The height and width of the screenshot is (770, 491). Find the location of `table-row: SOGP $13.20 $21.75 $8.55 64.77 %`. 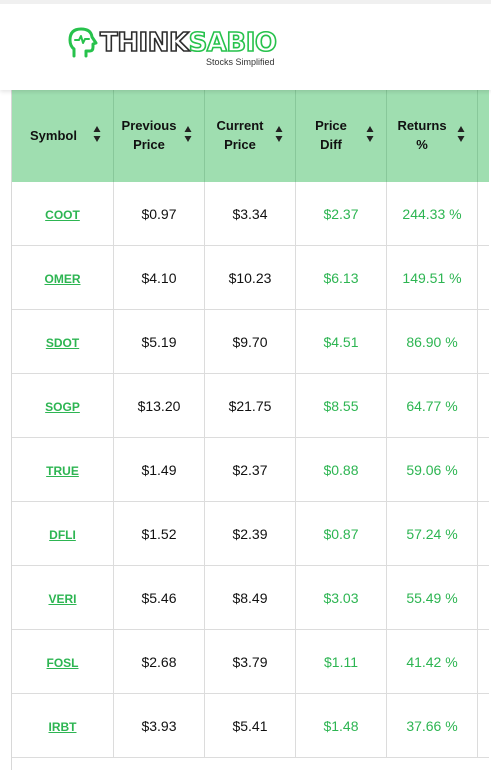

table-row: SOGP $13.20 $21.75 $8.55 64.77 % is located at coordinates (250, 405).